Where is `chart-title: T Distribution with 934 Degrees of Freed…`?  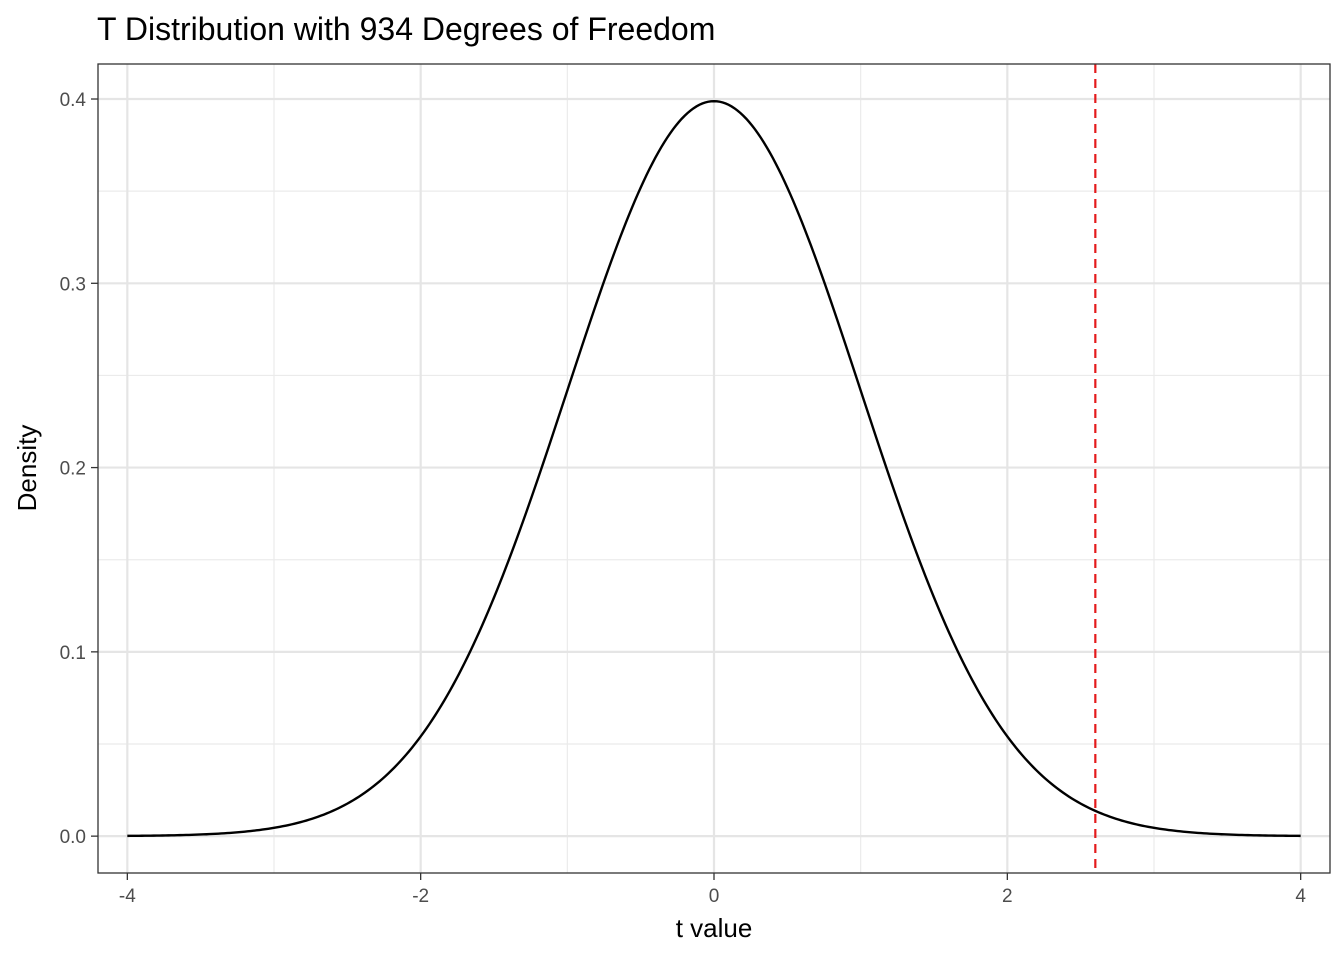 chart-title: T Distribution with 934 Degrees of Freed… is located at coordinates (406, 29).